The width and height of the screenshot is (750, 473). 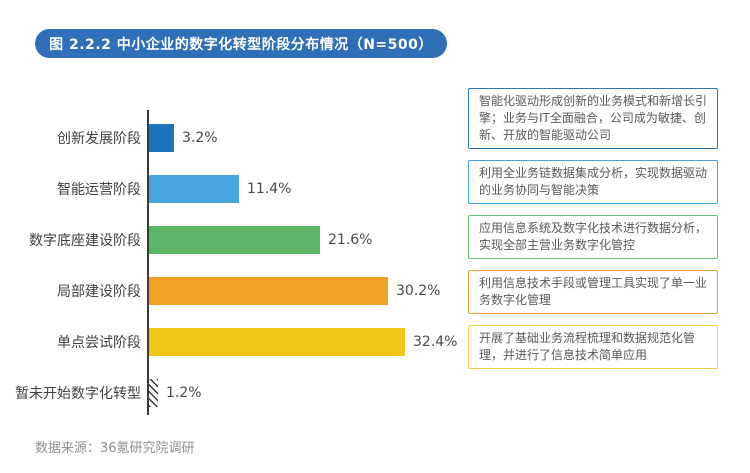 What do you see at coordinates (230, 138) in the screenshot?
I see `bar-row: 创新发展阶段 3.2%` at bounding box center [230, 138].